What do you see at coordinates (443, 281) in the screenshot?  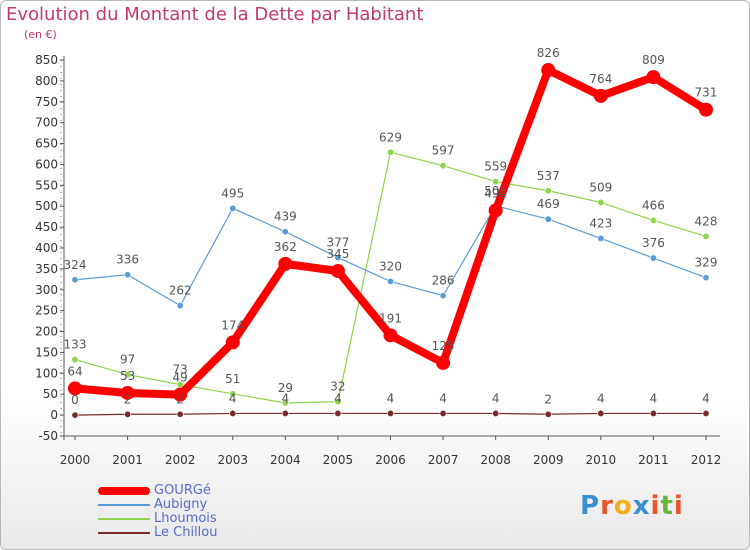 I see `data-label-aubigny: 286` at bounding box center [443, 281].